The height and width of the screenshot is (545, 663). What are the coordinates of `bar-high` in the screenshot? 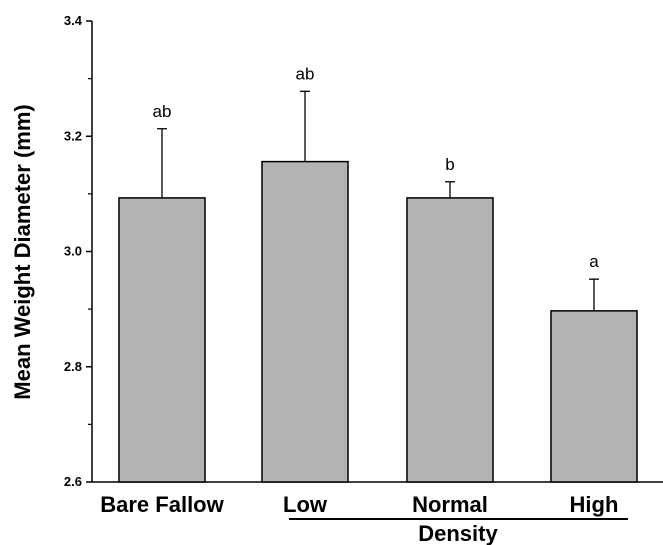 It's located at (594, 396).